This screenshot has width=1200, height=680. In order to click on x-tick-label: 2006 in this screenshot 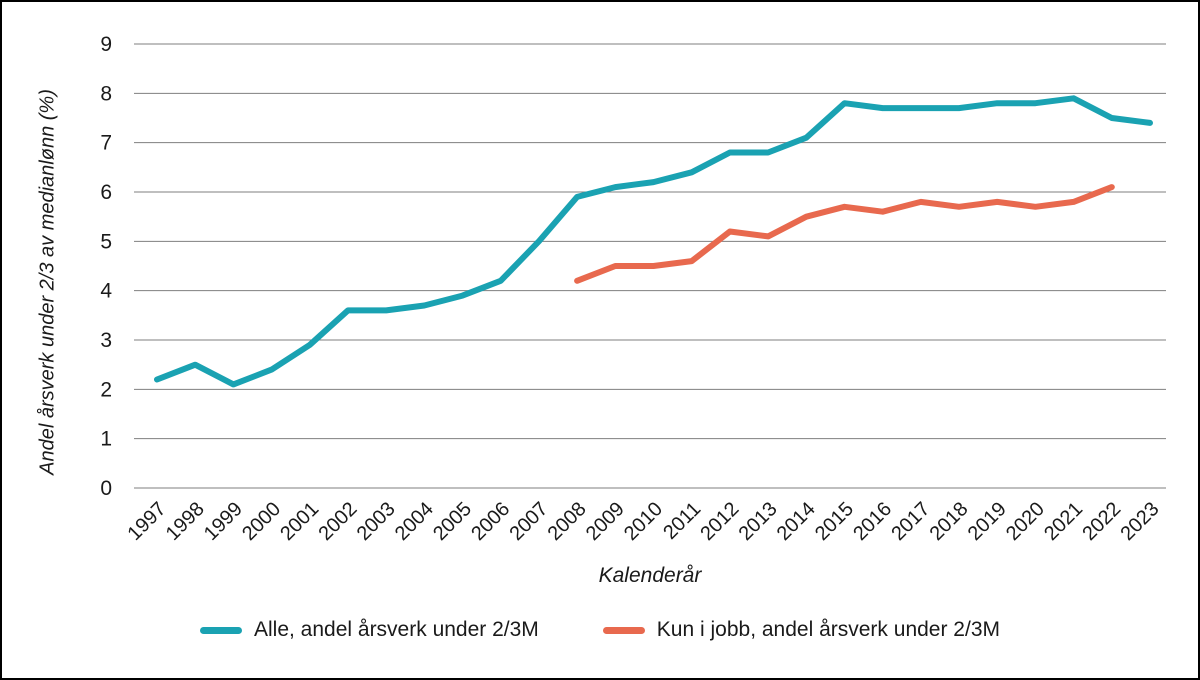, I will do `click(490, 521)`.